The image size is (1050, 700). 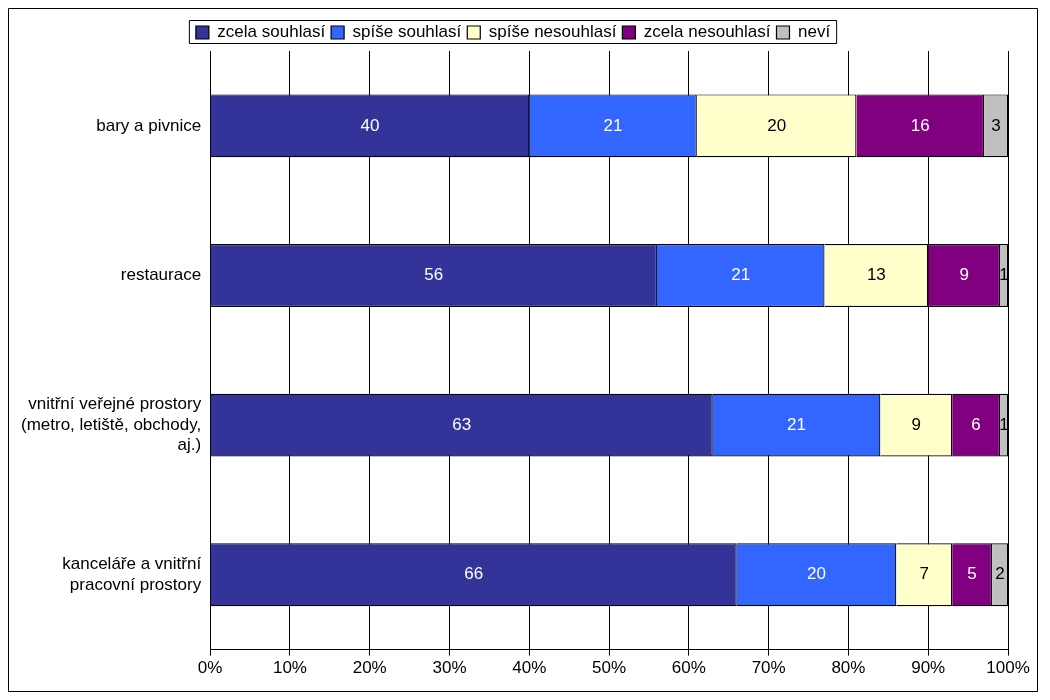 What do you see at coordinates (609, 668) in the screenshot?
I see `x-tick-label: 50%` at bounding box center [609, 668].